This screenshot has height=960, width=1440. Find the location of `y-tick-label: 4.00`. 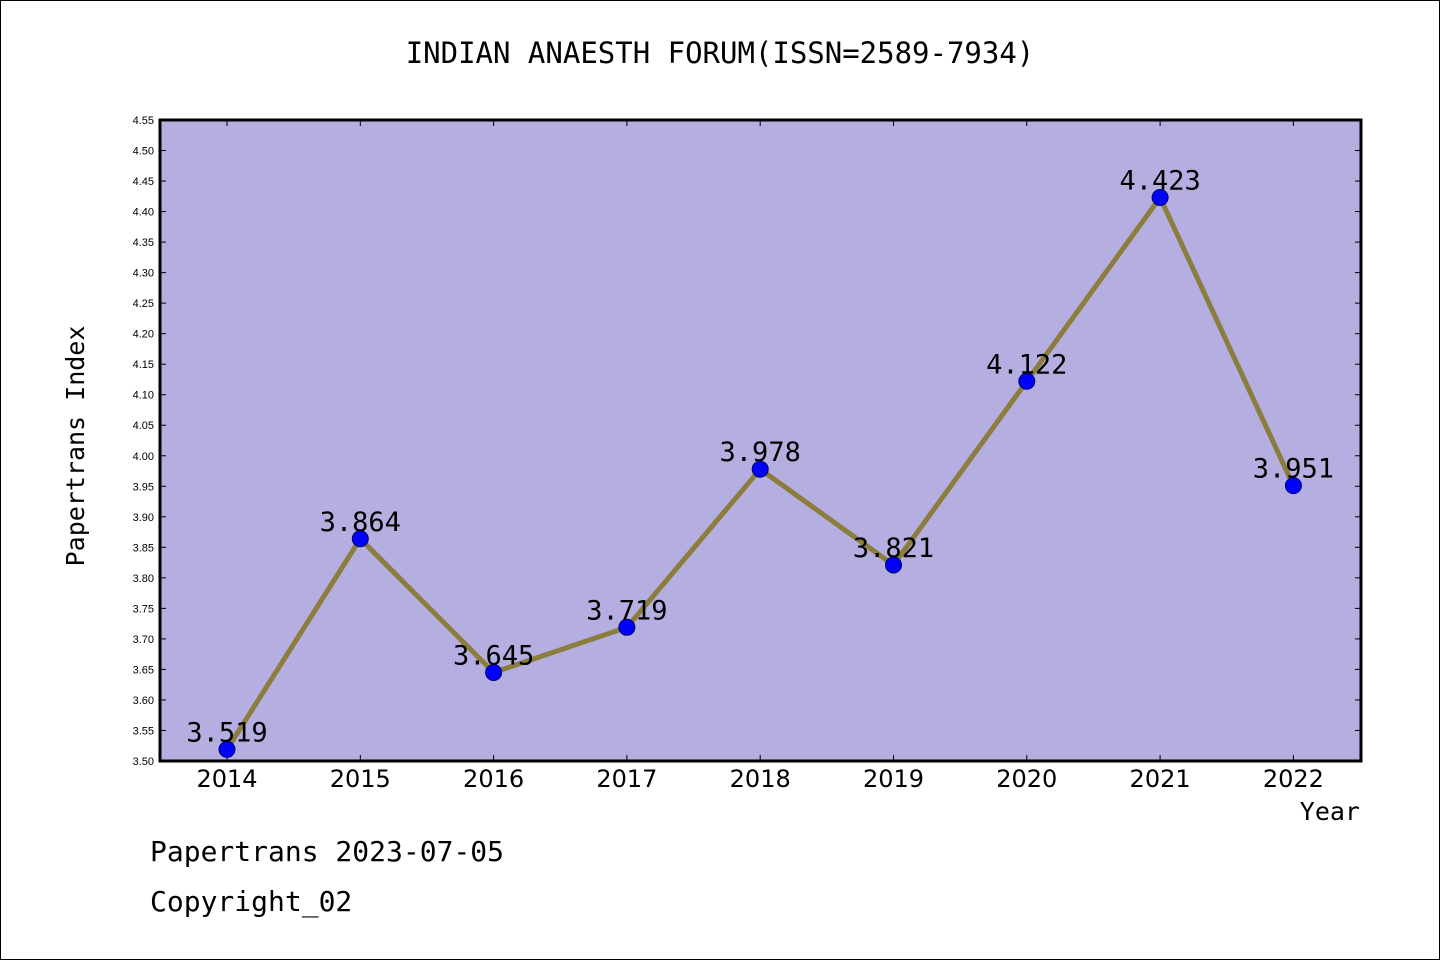

y-tick-label: 4.00 is located at coordinates (143, 457).